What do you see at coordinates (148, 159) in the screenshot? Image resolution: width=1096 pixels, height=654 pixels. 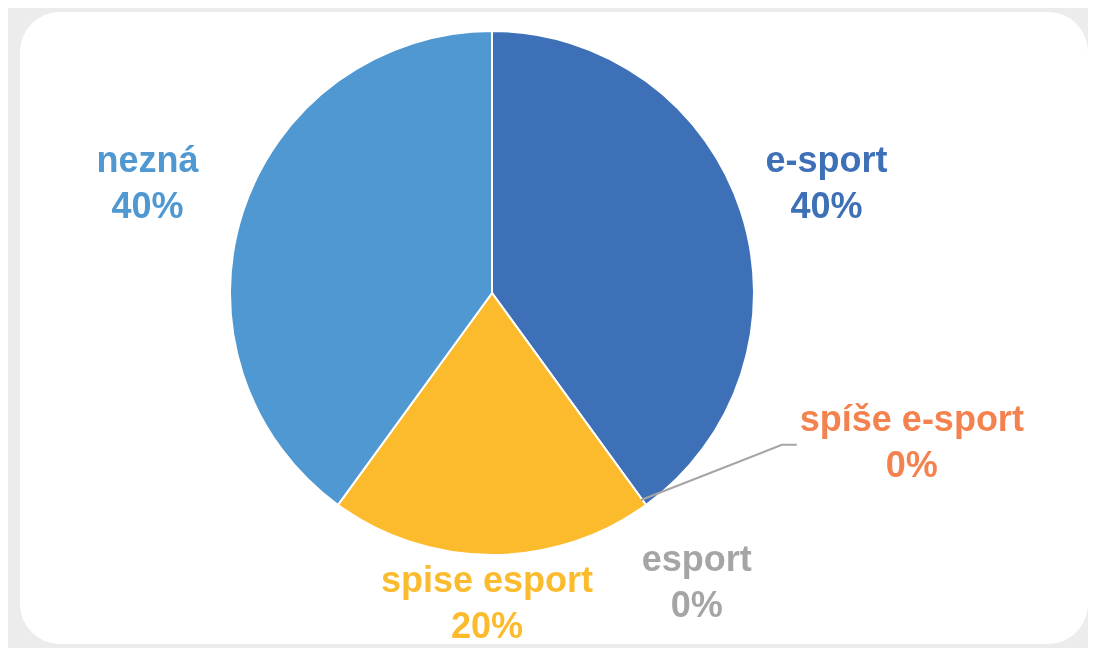 I see `slice-label: nezná` at bounding box center [148, 159].